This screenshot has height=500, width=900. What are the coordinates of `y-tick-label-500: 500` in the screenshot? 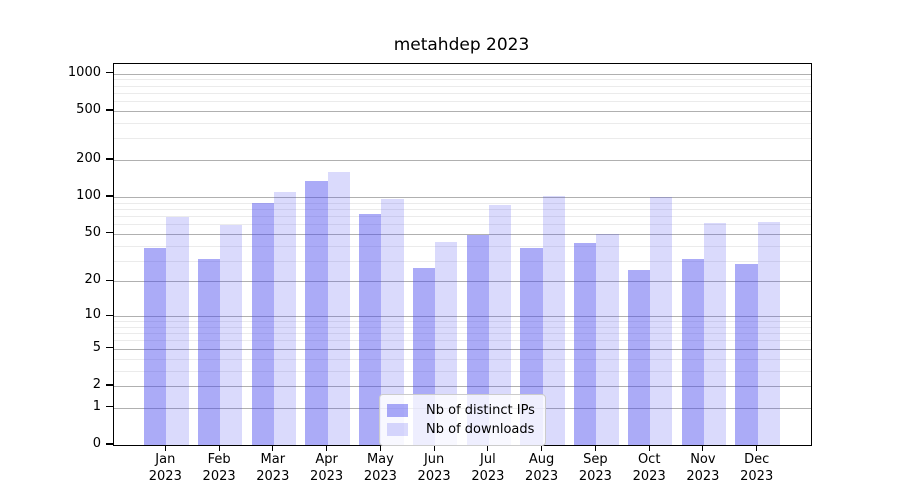 It's located at (88, 109).